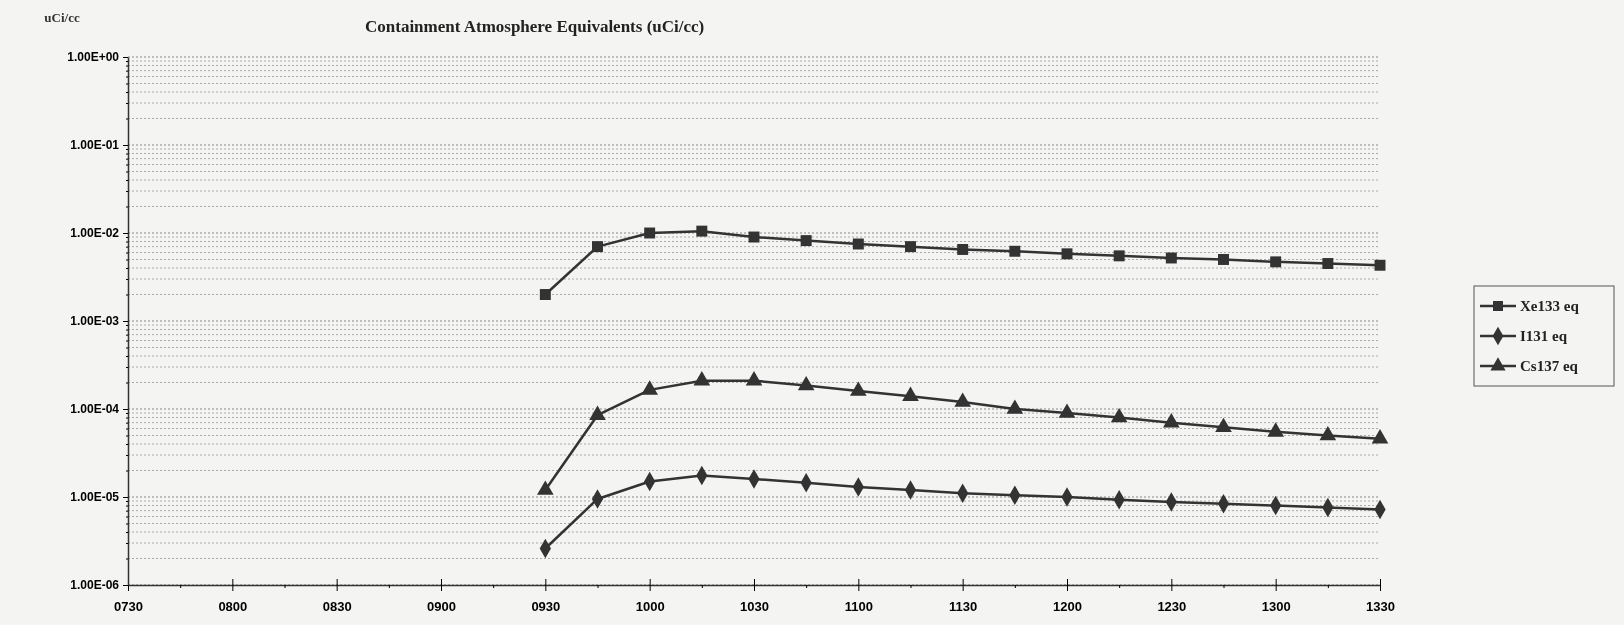  I want to click on x-tick-label: 1130, so click(963, 606).